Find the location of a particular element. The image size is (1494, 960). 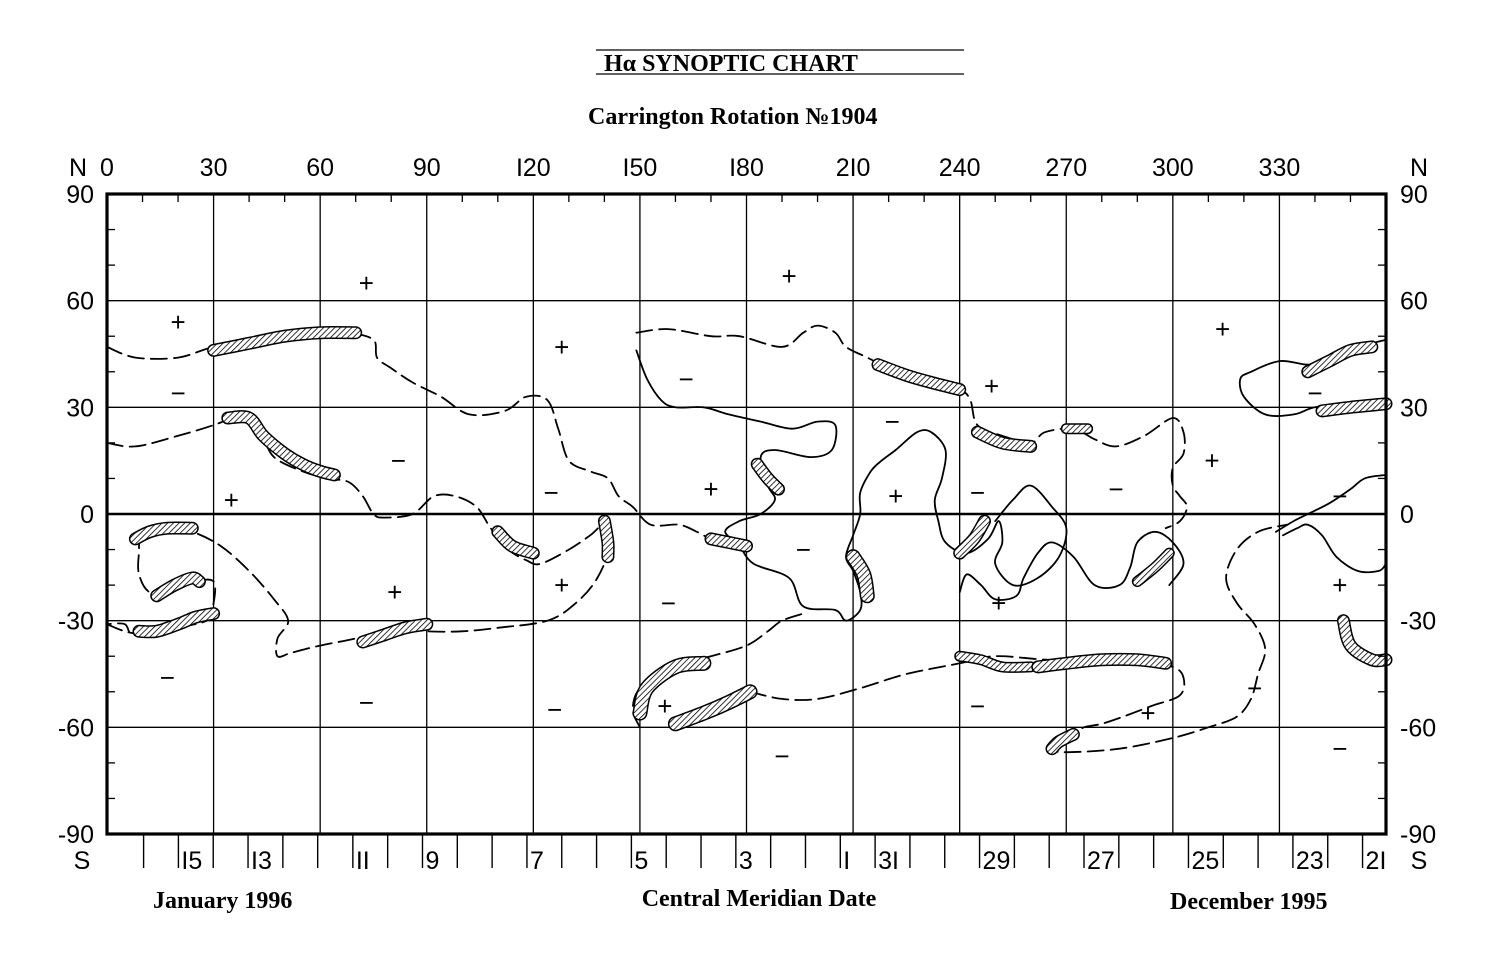

top-tick-label: I20 is located at coordinates (533, 168).